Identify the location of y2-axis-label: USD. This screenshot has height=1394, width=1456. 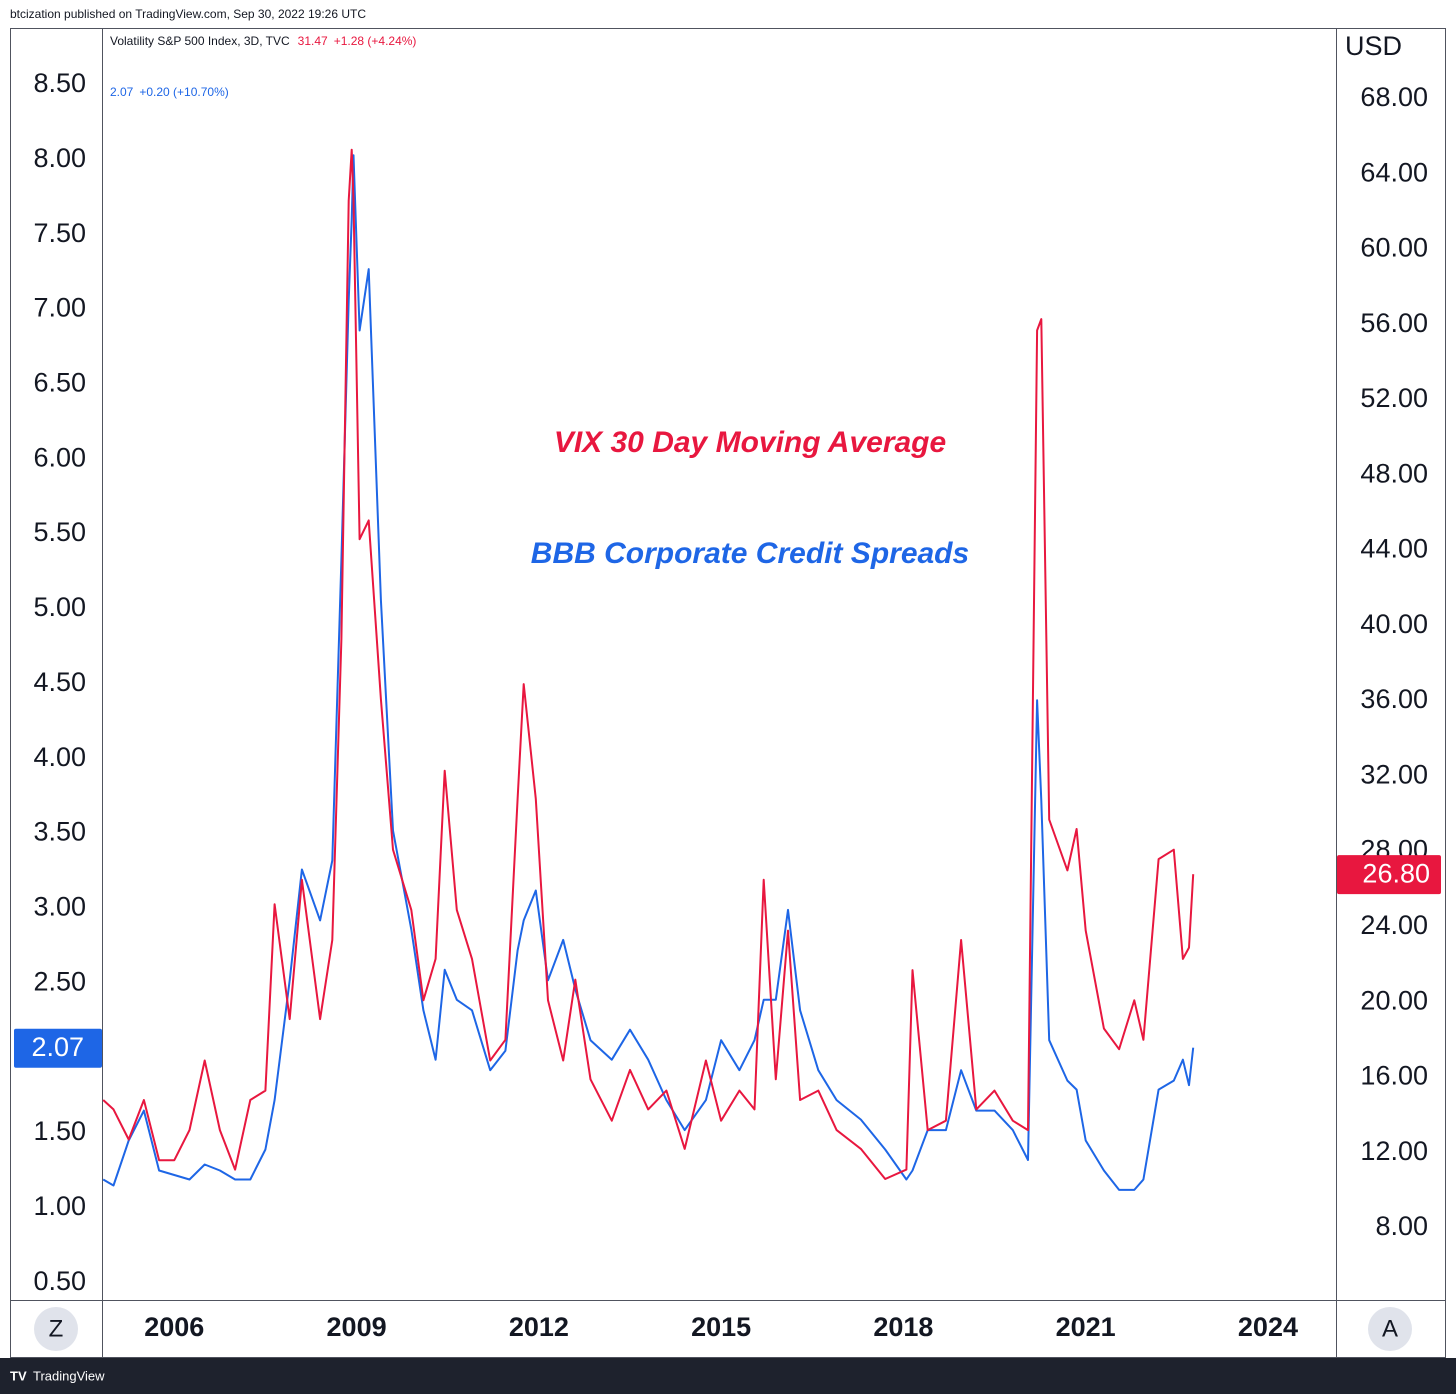
(1373, 46).